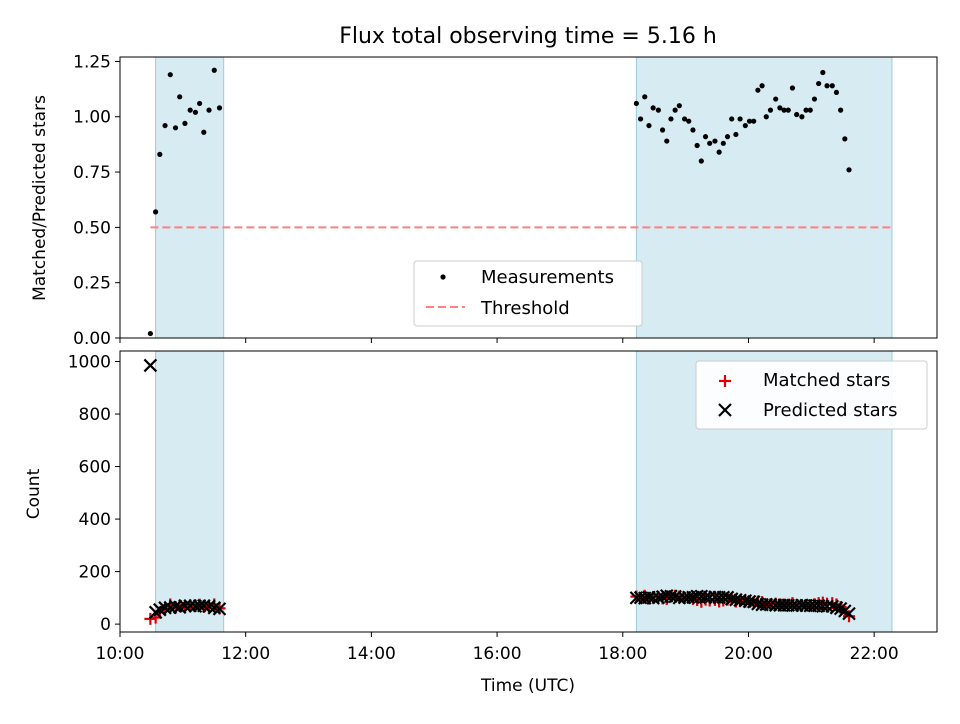 The width and height of the screenshot is (960, 724). I want to click on count-y-tick-label: 0, so click(105, 625).